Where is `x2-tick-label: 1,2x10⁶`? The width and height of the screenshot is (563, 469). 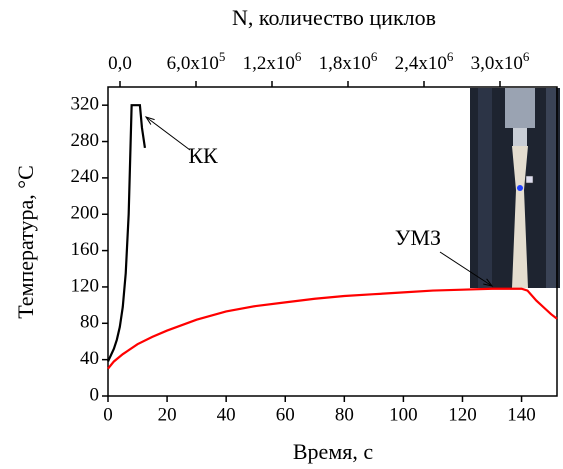
x2-tick-label: 1,2x10⁶ is located at coordinates (272, 61).